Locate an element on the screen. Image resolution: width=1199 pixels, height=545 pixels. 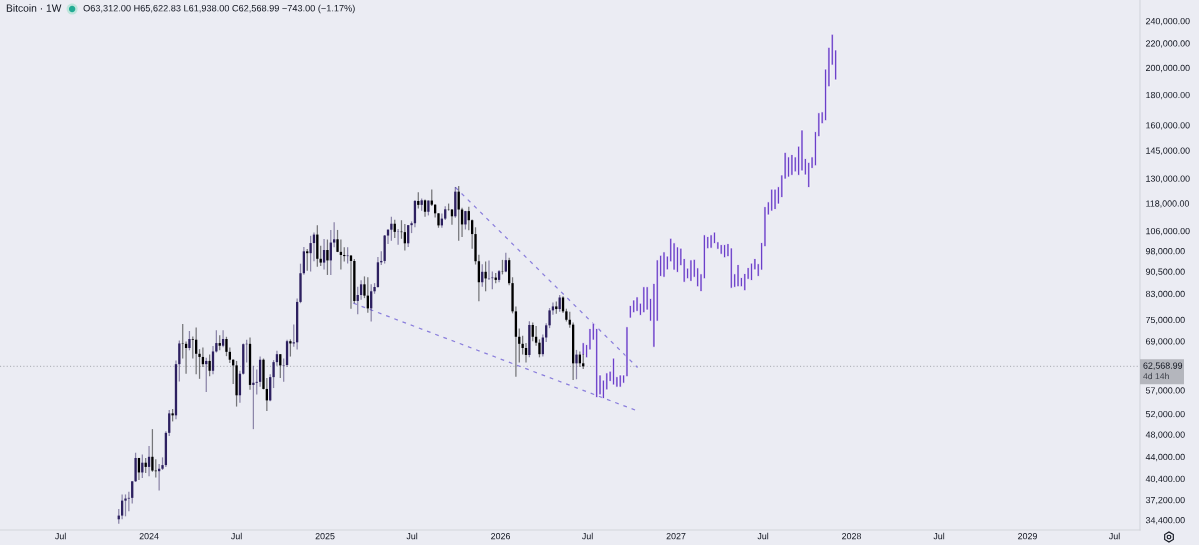
ref-line-label: 62,568.99 is located at coordinates (1163, 366).